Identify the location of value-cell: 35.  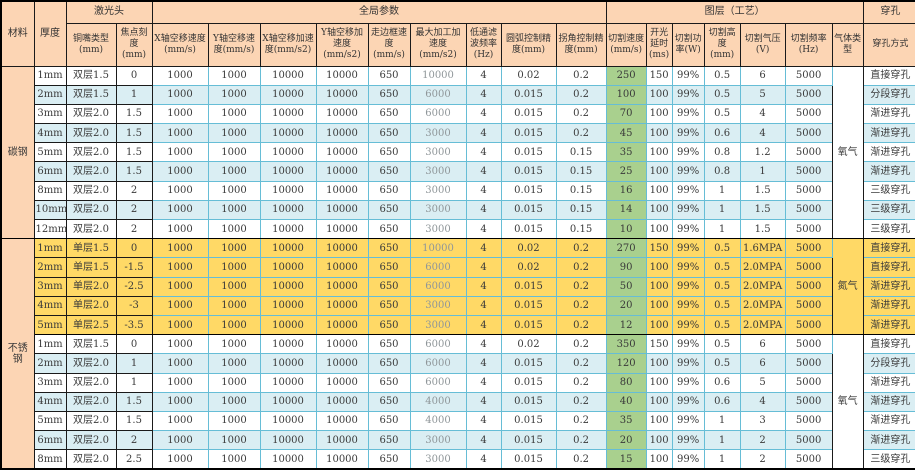
(626, 152).